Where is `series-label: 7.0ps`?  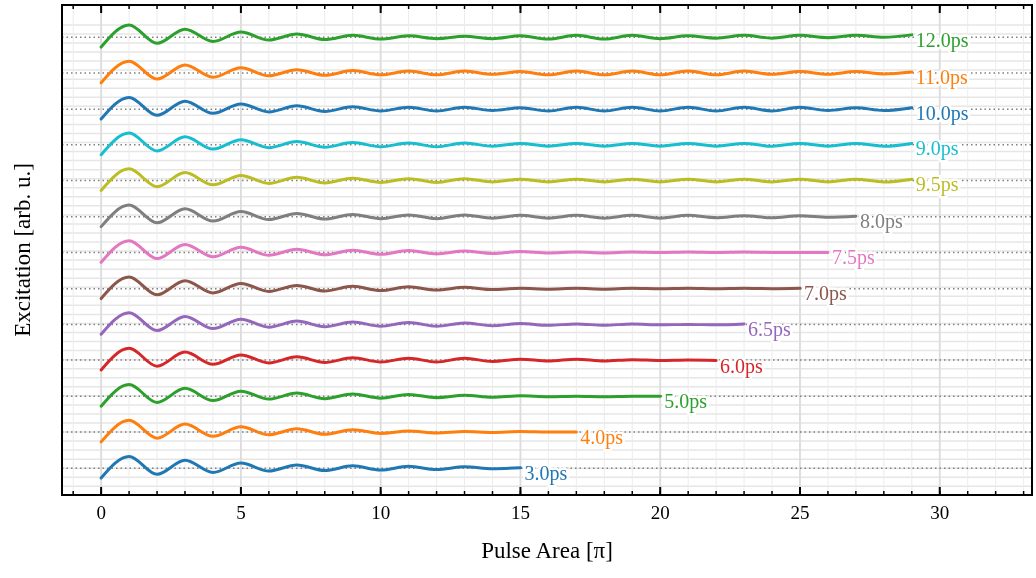 series-label: 7.0ps is located at coordinates (825, 294).